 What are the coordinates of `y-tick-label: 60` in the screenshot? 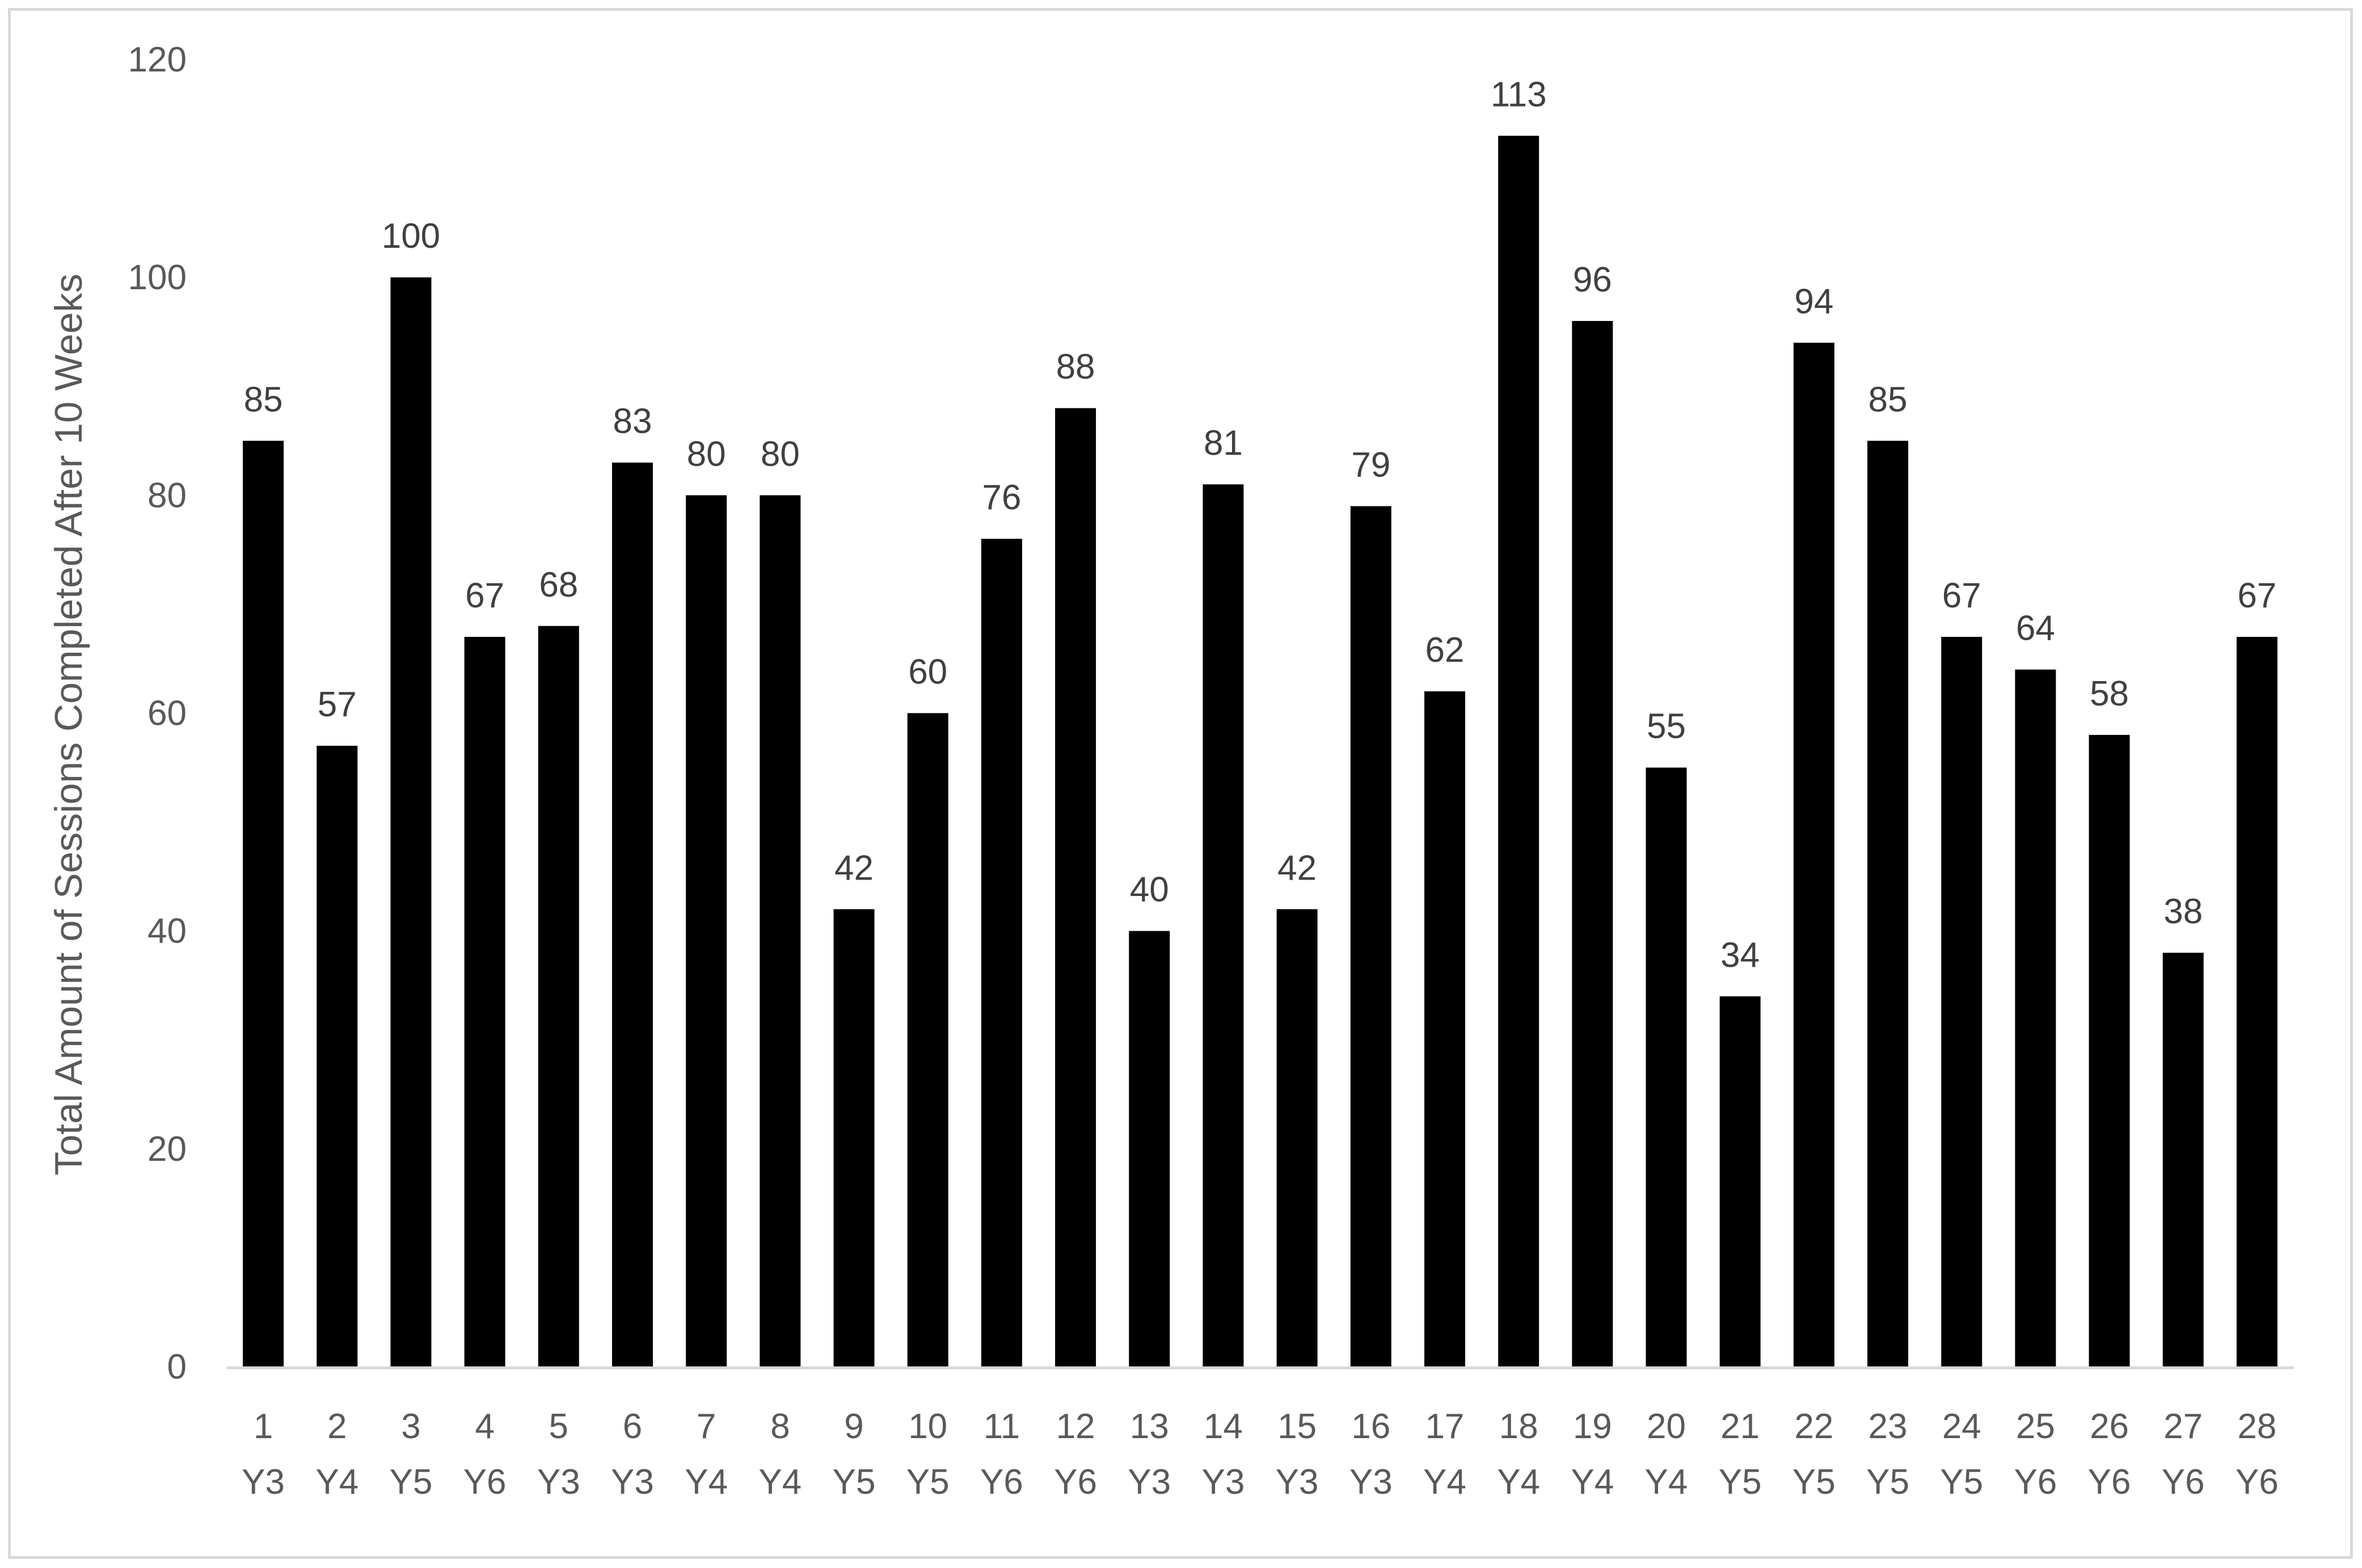 It's located at (167, 714).